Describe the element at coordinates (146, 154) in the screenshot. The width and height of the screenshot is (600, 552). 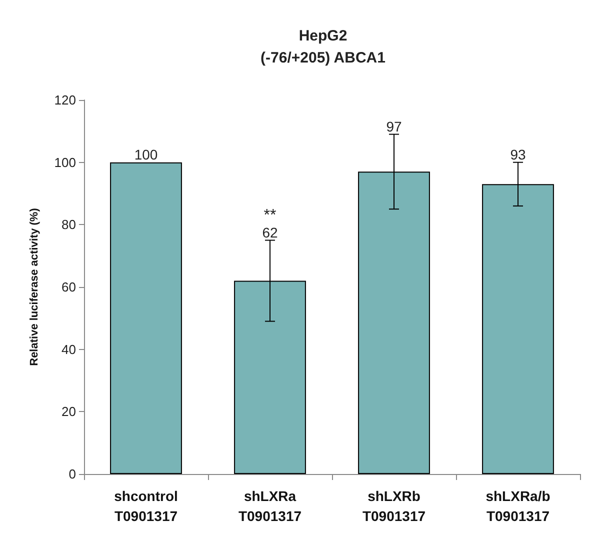
I see `data-label: 100` at that location.